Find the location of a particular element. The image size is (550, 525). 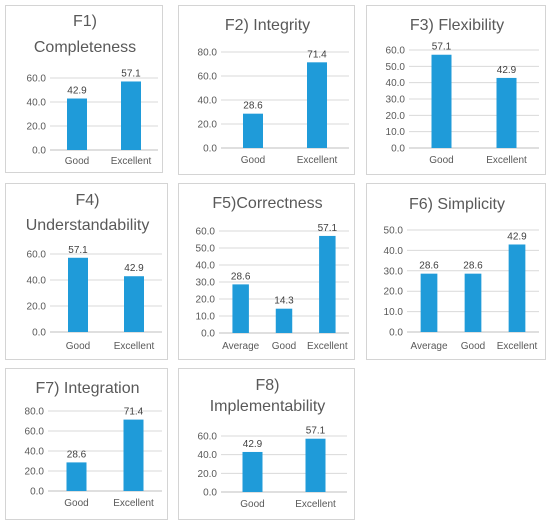

chart-title: F2) Integrity is located at coordinates (267, 25).